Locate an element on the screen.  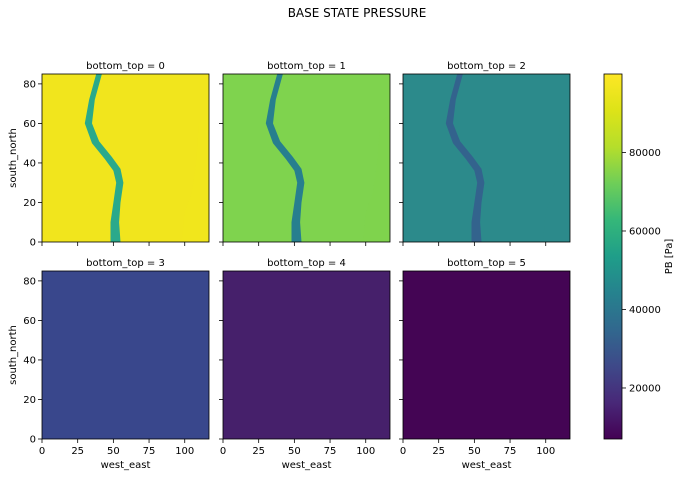
panel-title: bottom_top = 2 is located at coordinates (486, 66).